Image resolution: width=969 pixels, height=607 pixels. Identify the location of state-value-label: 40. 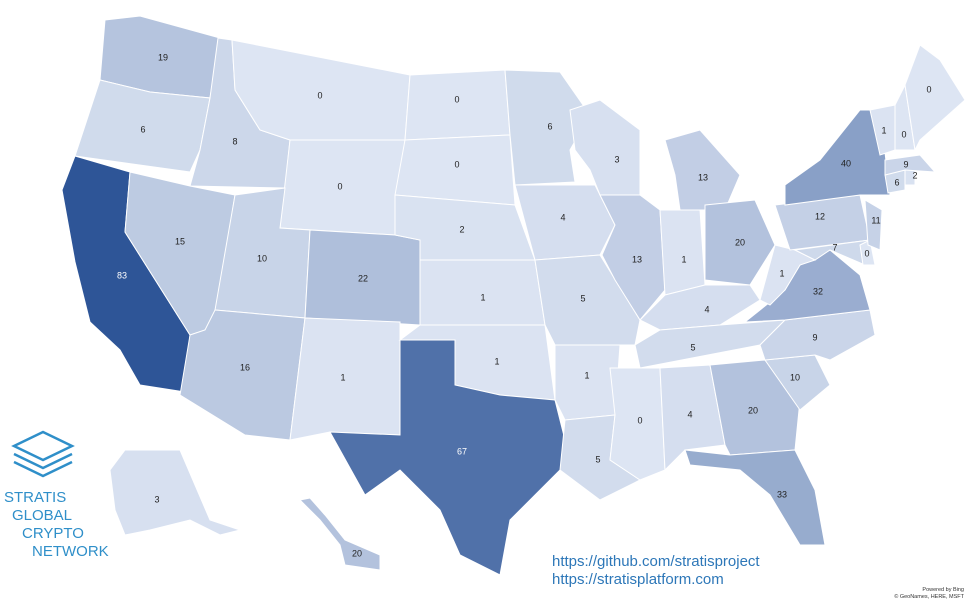
(846, 163).